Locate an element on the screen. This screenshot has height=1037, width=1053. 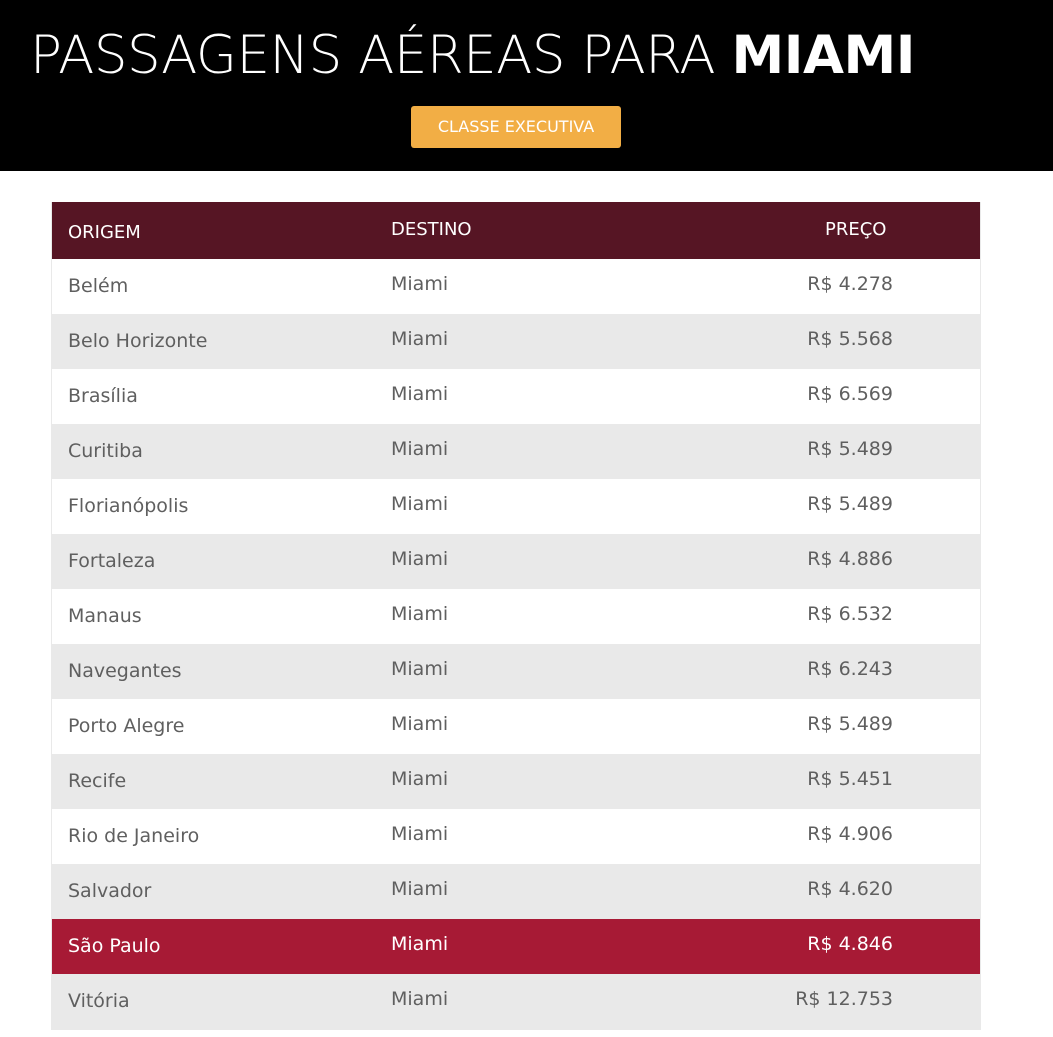
price-cell: R$ 4.886 is located at coordinates (850, 559).